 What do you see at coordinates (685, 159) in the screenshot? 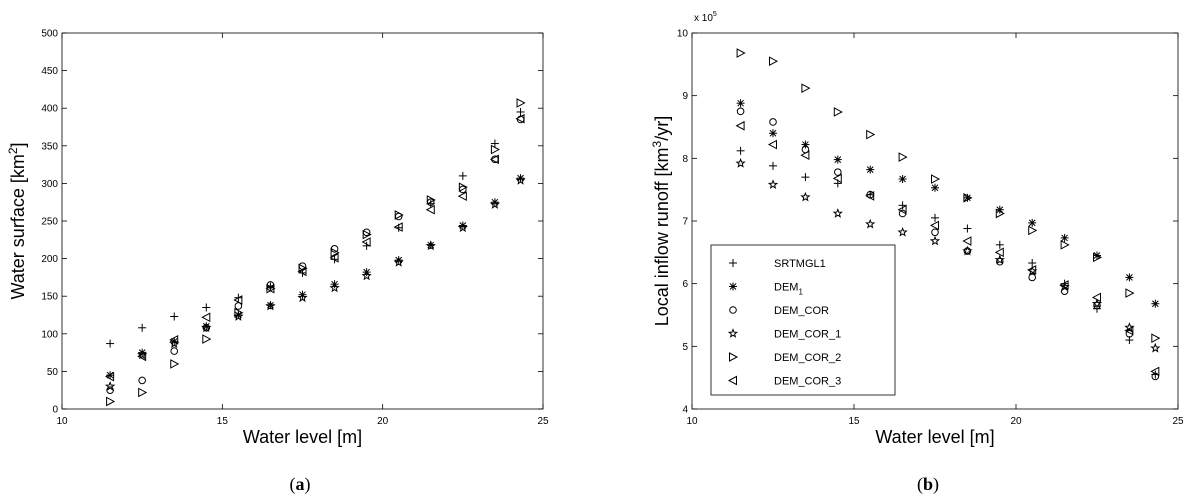
I see `y-tick-label: 8` at bounding box center [685, 159].